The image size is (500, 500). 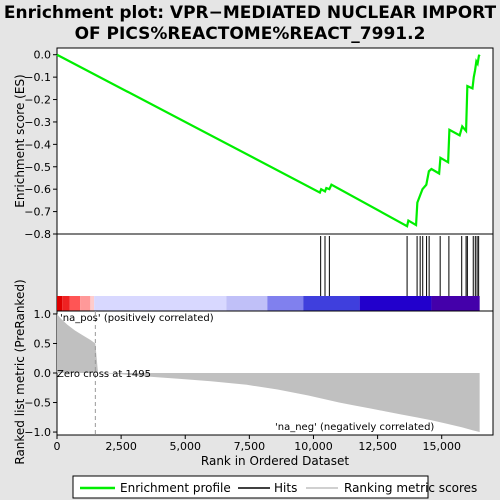 What do you see at coordinates (37, 189) in the screenshot?
I see `es-y-tick-label: −0.6` at bounding box center [37, 189].